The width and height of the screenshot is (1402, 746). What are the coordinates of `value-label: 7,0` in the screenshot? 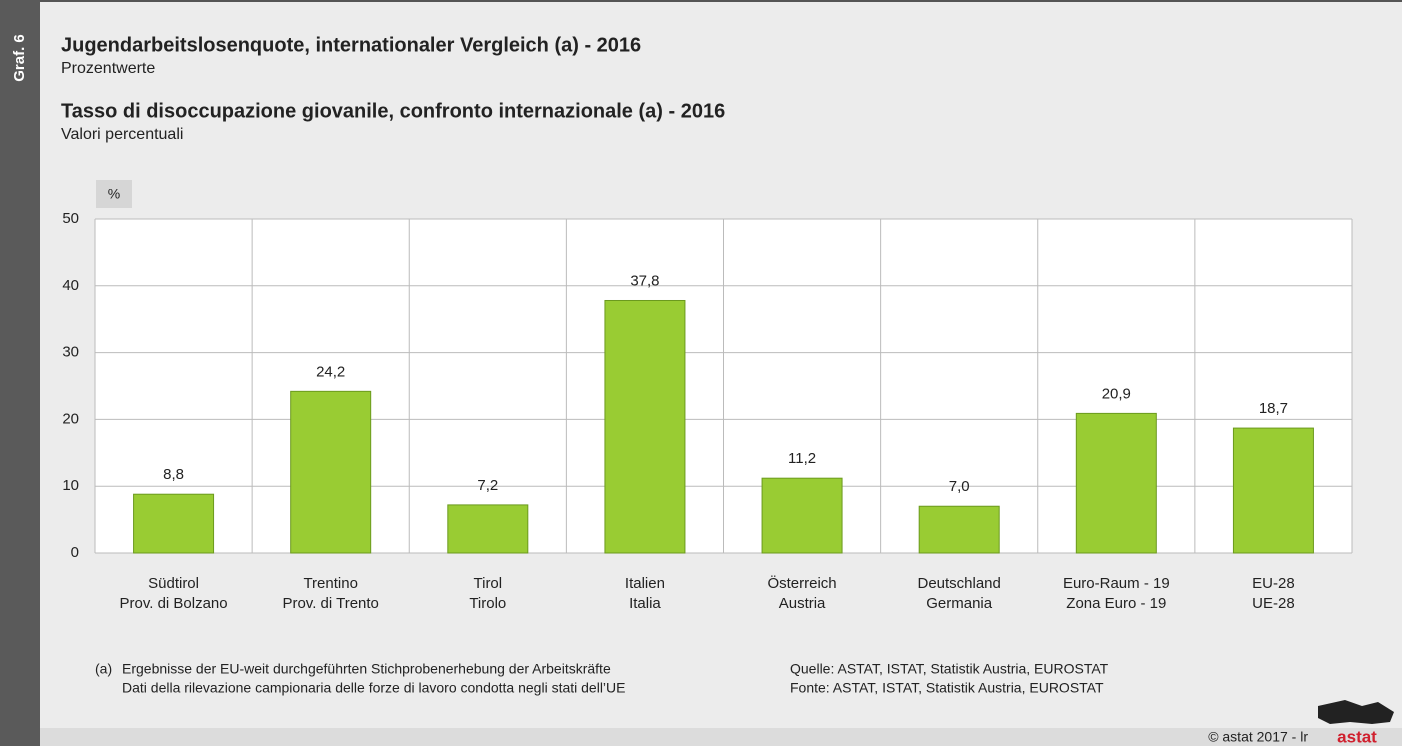 It's located at (959, 486).